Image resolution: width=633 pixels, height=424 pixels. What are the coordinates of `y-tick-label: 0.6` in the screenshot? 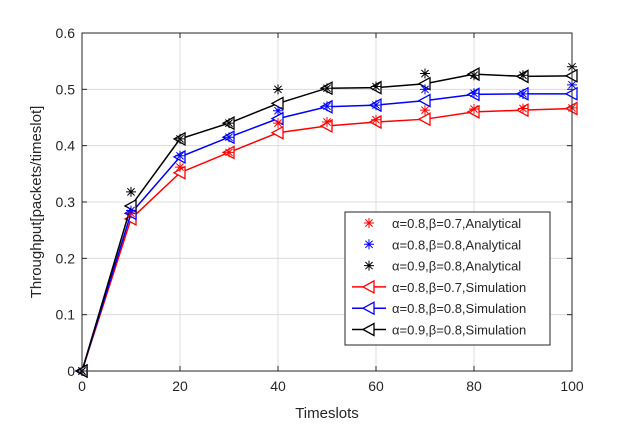 It's located at (66, 33).